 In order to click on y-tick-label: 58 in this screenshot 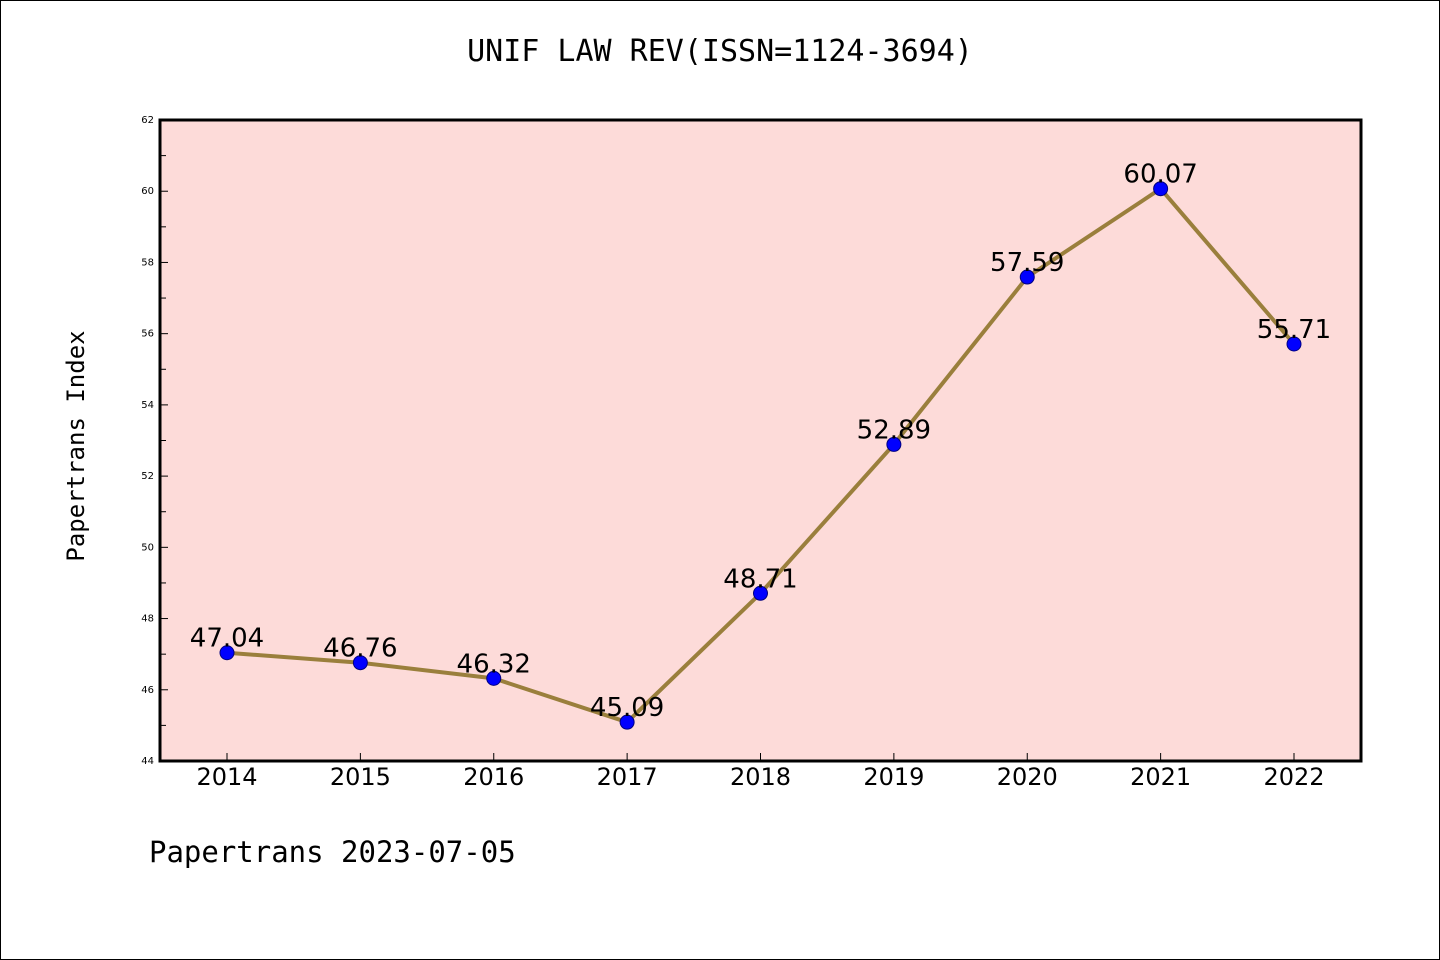, I will do `click(147, 262)`.